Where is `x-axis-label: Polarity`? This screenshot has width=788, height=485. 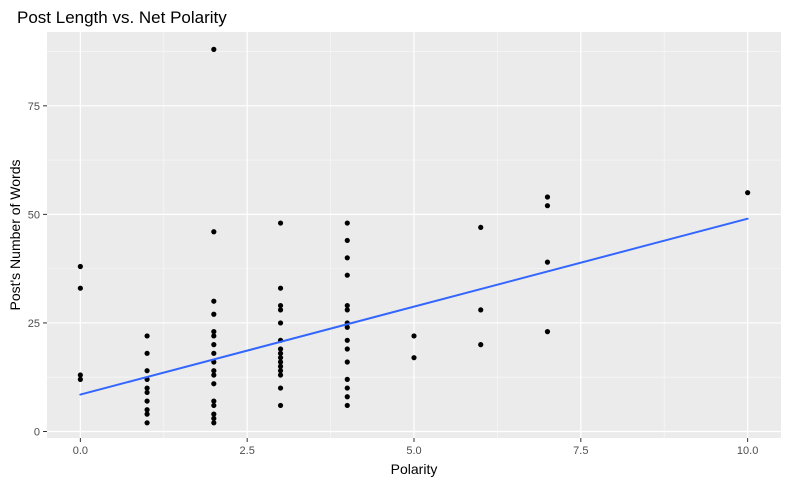 x-axis-label: Polarity is located at coordinates (414, 469).